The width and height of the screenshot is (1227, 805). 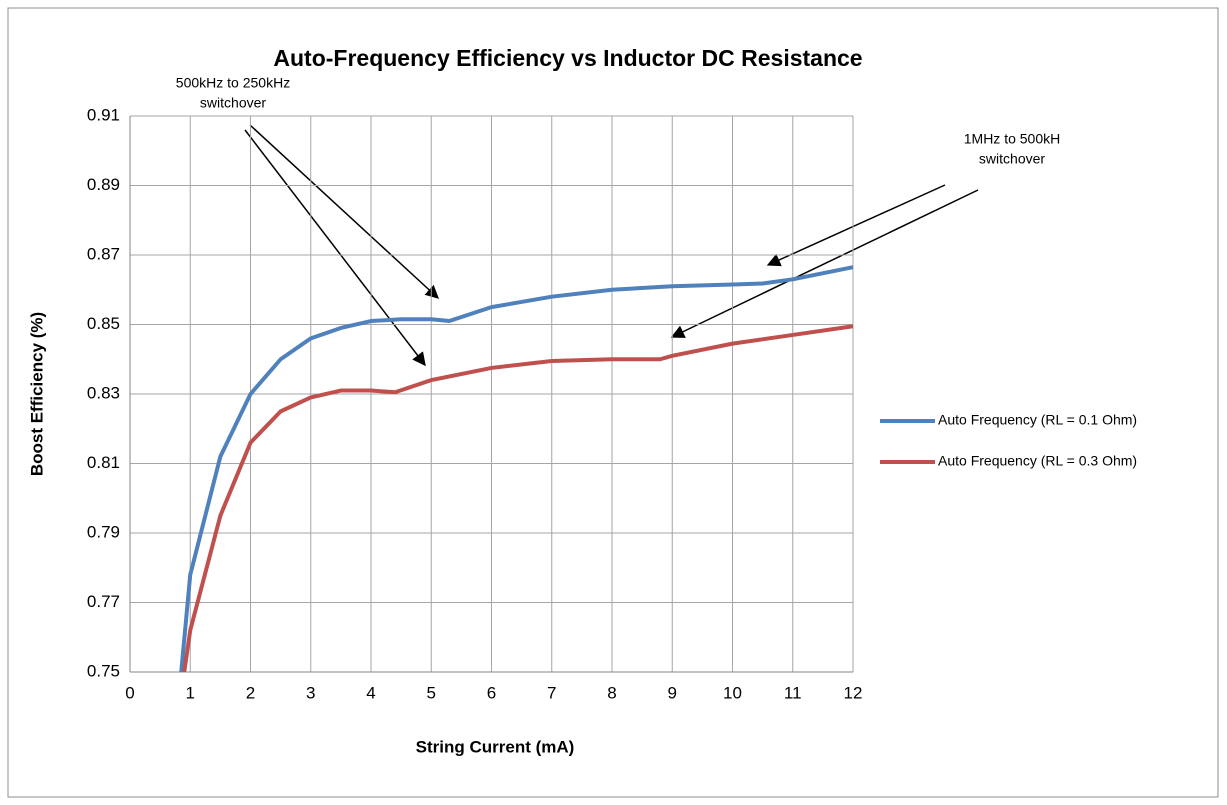 I want to click on y-tick-label: 0.77, so click(x=103, y=601).